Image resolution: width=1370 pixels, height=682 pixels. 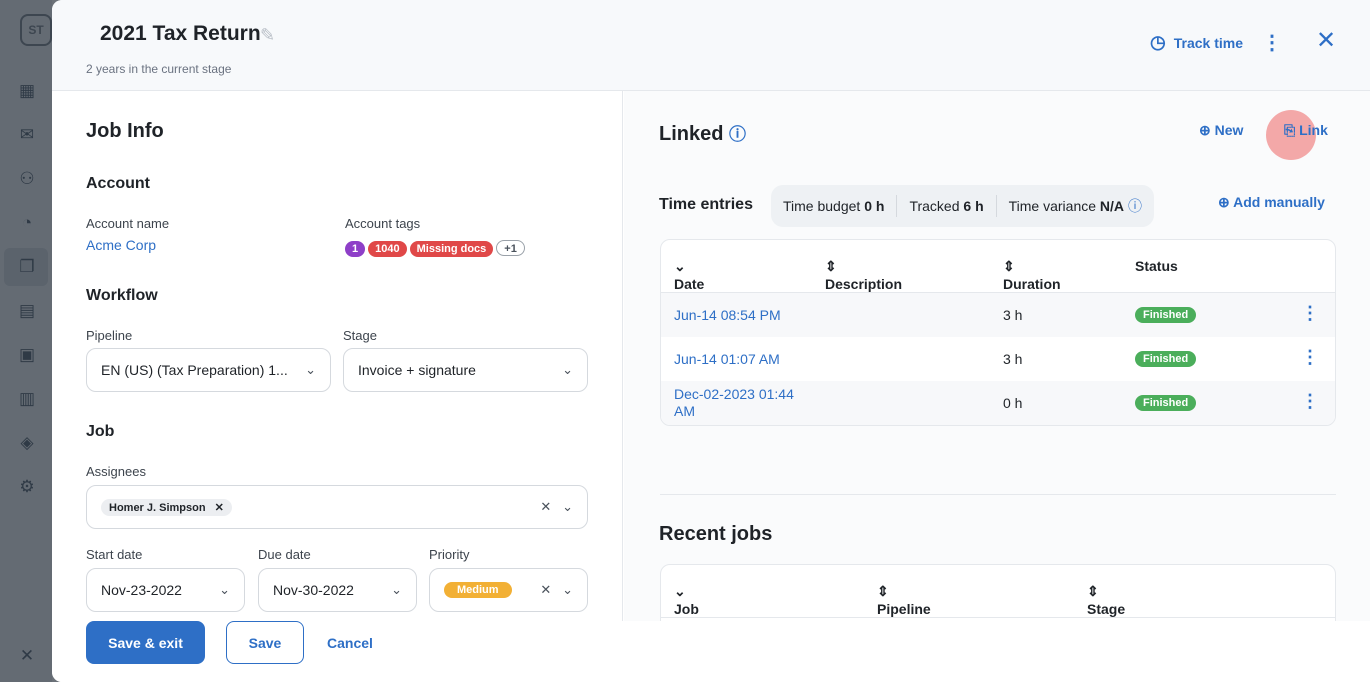 What do you see at coordinates (100, 431) in the screenshot?
I see `job-heading: Job` at bounding box center [100, 431].